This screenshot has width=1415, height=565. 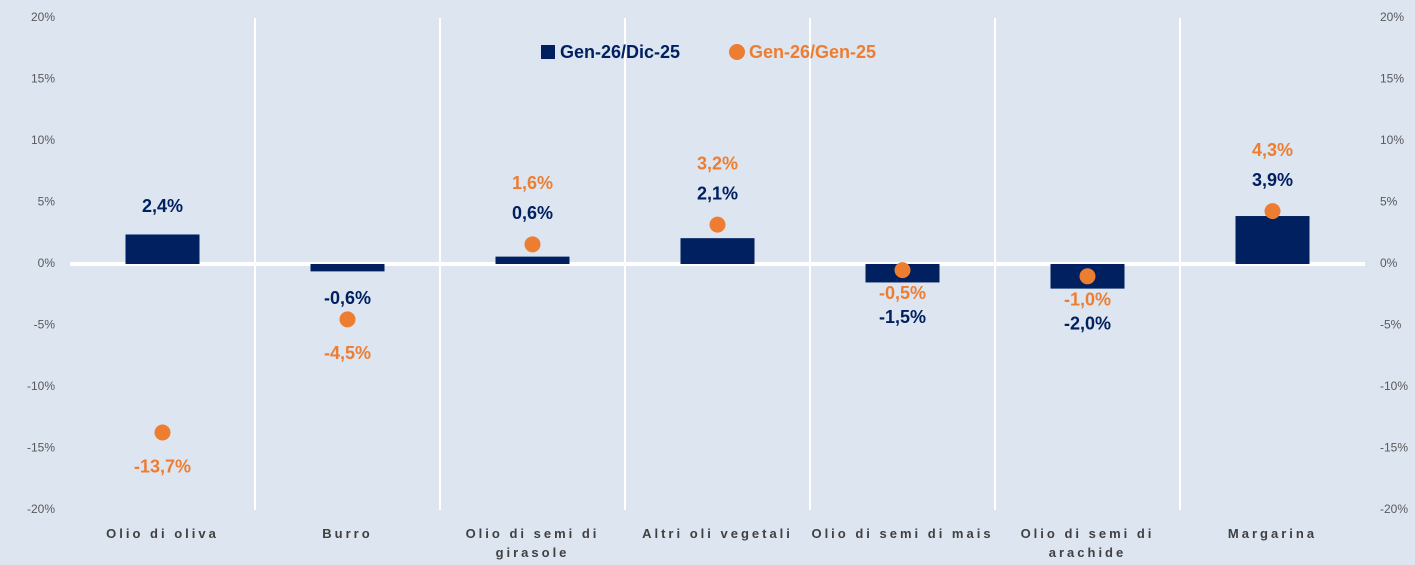 What do you see at coordinates (1087, 323) in the screenshot?
I see `bar-value-label: -2,0%` at bounding box center [1087, 323].